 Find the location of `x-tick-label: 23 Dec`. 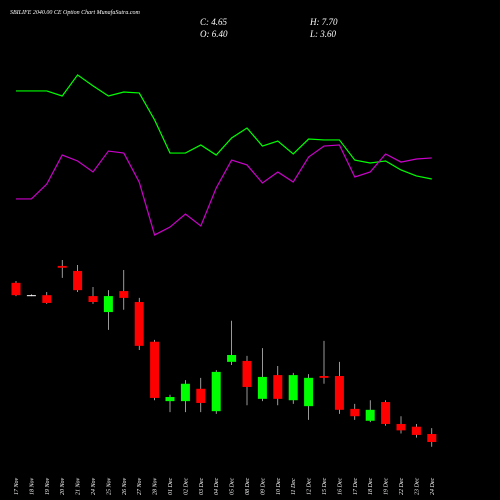

x-tick-label: 23 Dec is located at coordinates (417, 486).